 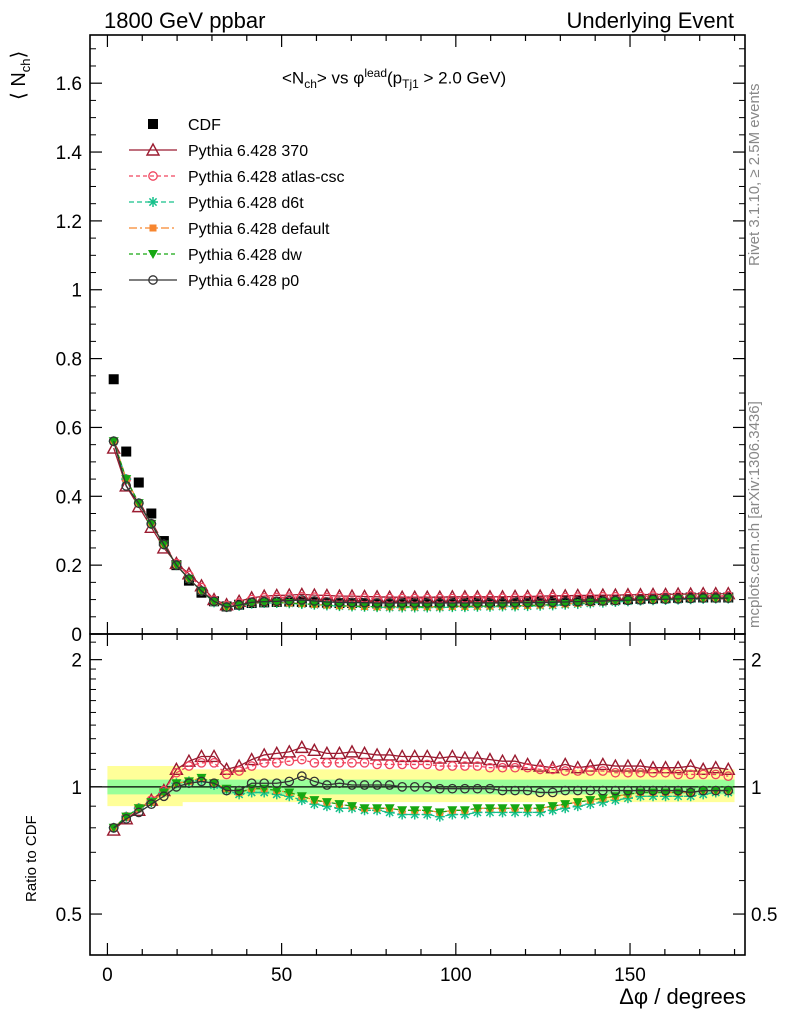 I want to click on main-ytick-label: 1.6, so click(x=69, y=84).